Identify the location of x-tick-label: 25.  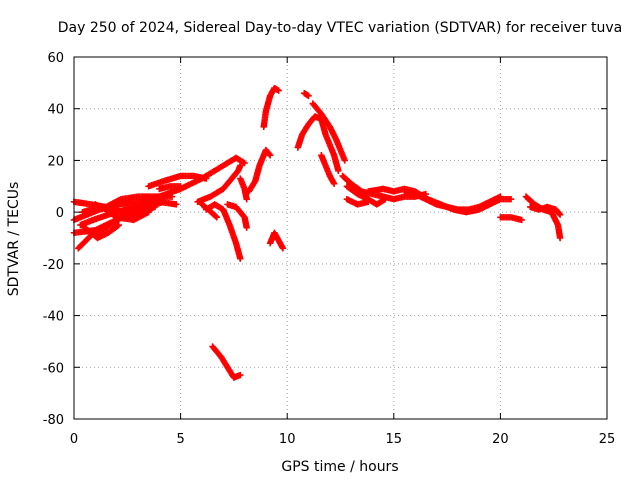
(607, 439).